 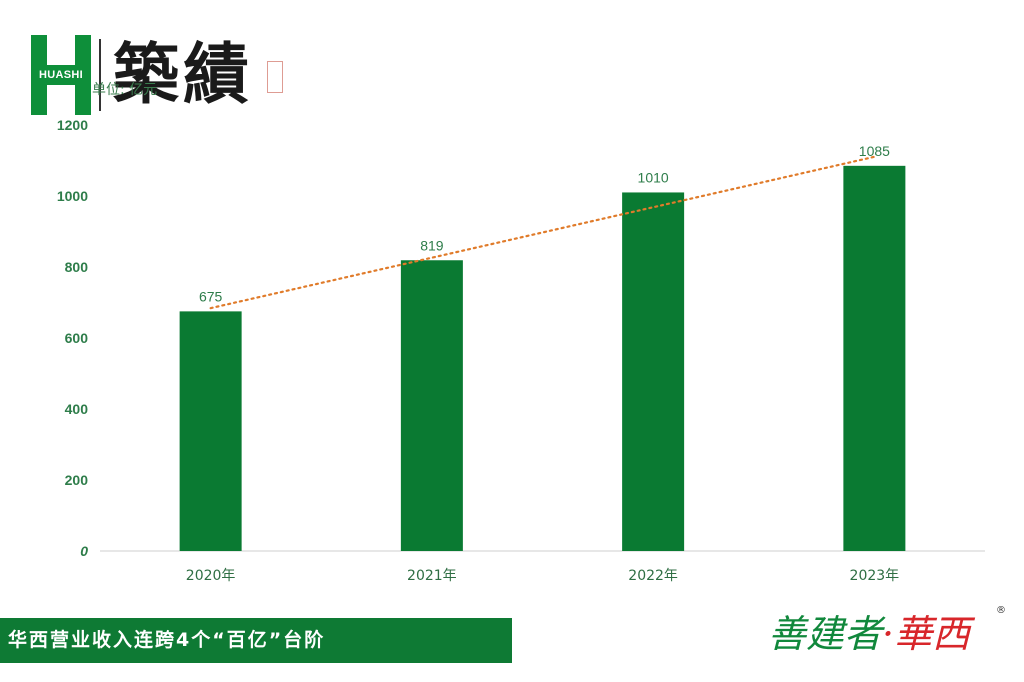 What do you see at coordinates (874, 151) in the screenshot?
I see `data-label: 1085` at bounding box center [874, 151].